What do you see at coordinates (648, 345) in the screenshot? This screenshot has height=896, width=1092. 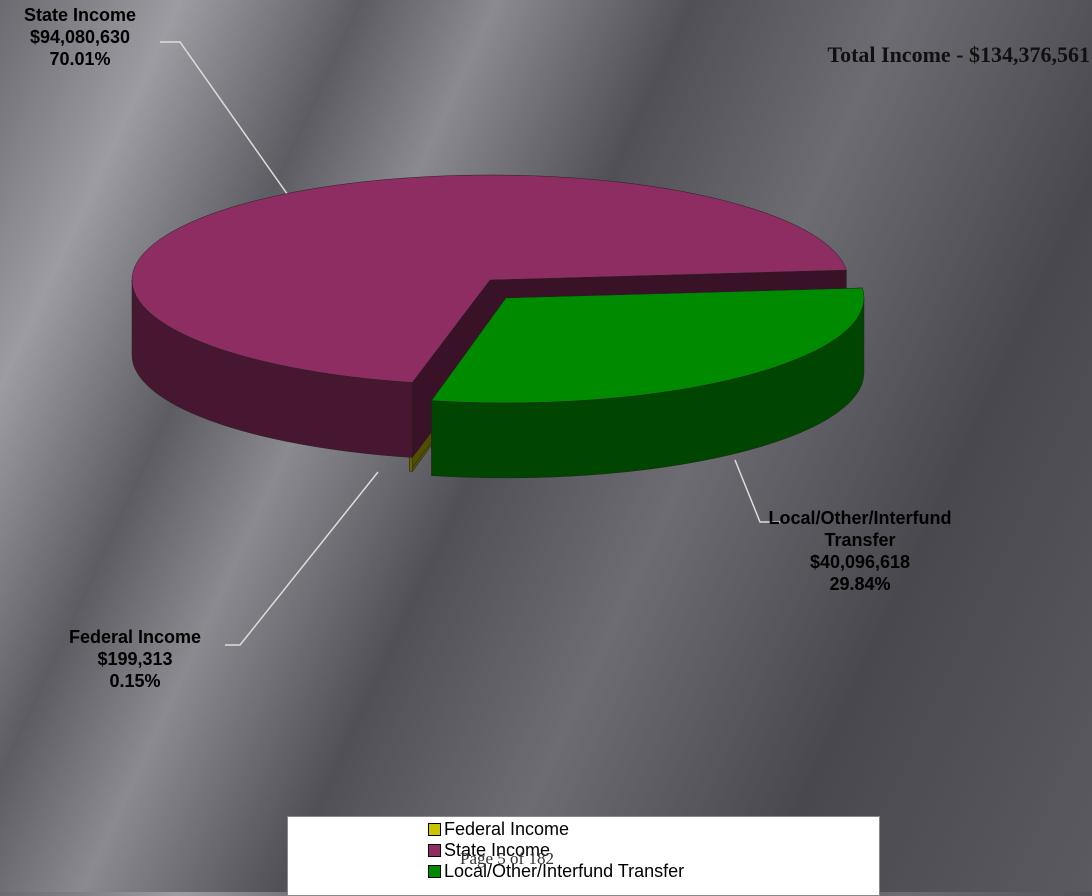 I see `slice` at bounding box center [648, 345].